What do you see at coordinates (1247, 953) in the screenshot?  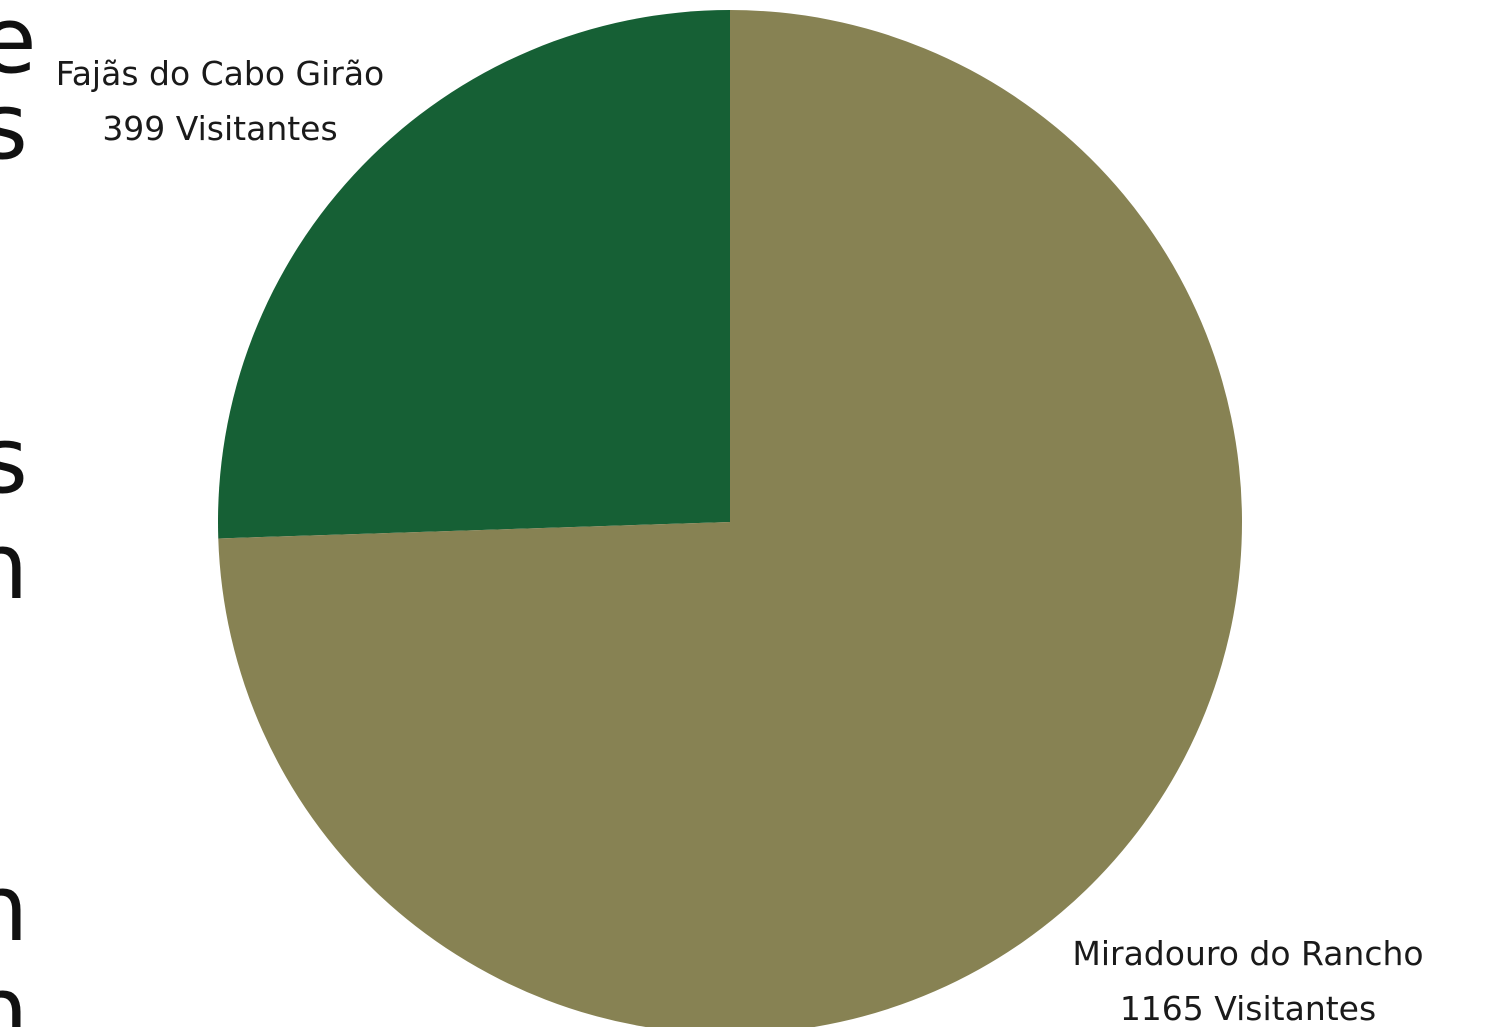 I see `slice-name-label: Miradouro do Rancho` at bounding box center [1247, 953].